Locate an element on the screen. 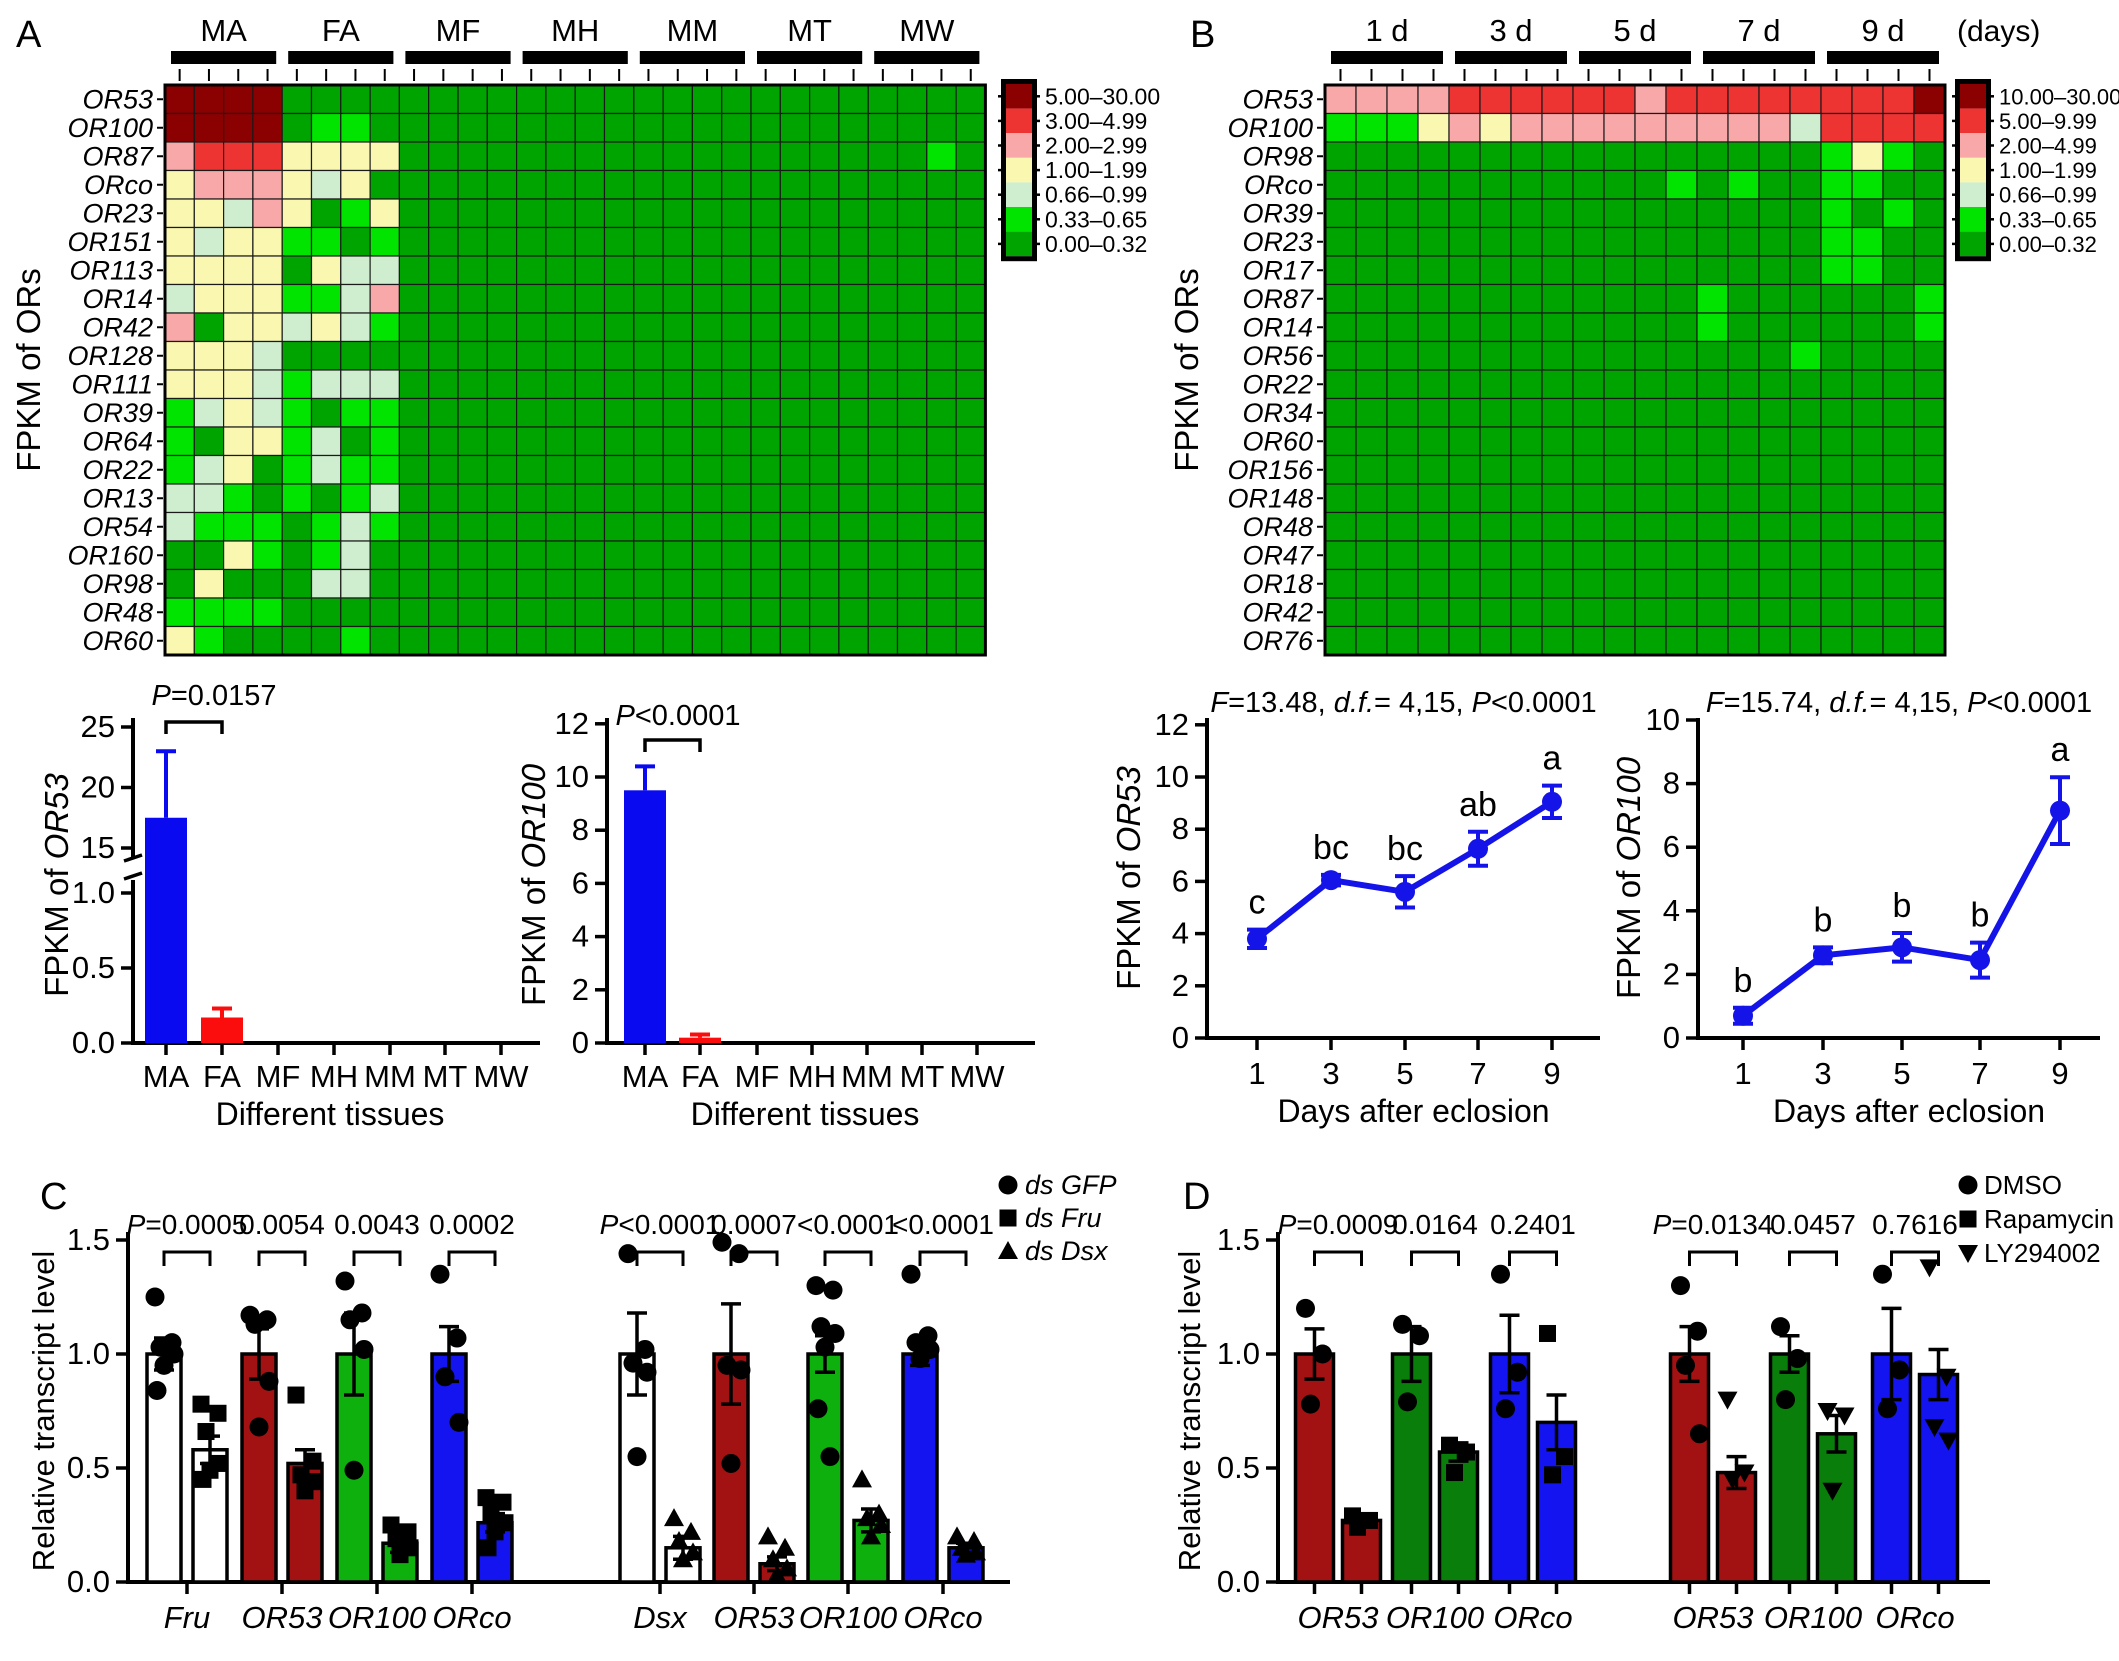 This screenshot has height=1661, width=2119. row-label: OR60 is located at coordinates (117, 641).